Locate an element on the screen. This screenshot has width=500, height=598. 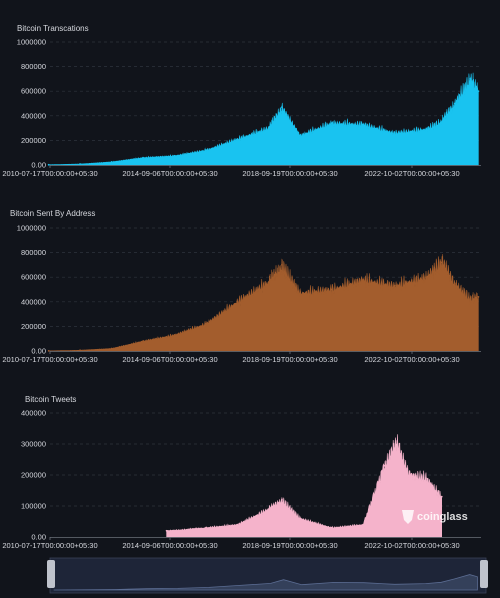
range-slider is located at coordinates (267, 575).